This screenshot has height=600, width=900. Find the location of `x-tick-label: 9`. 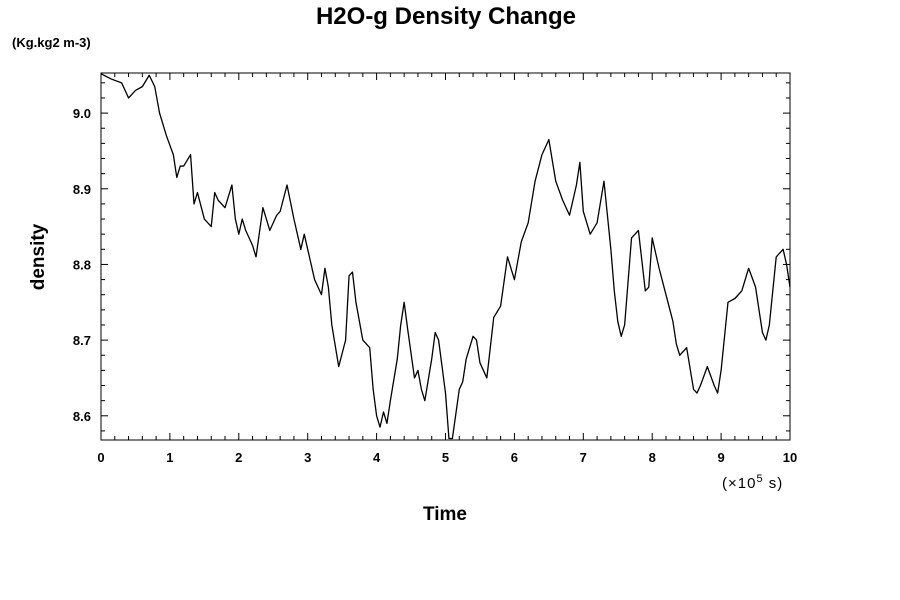

x-tick-label: 9 is located at coordinates (720, 457).